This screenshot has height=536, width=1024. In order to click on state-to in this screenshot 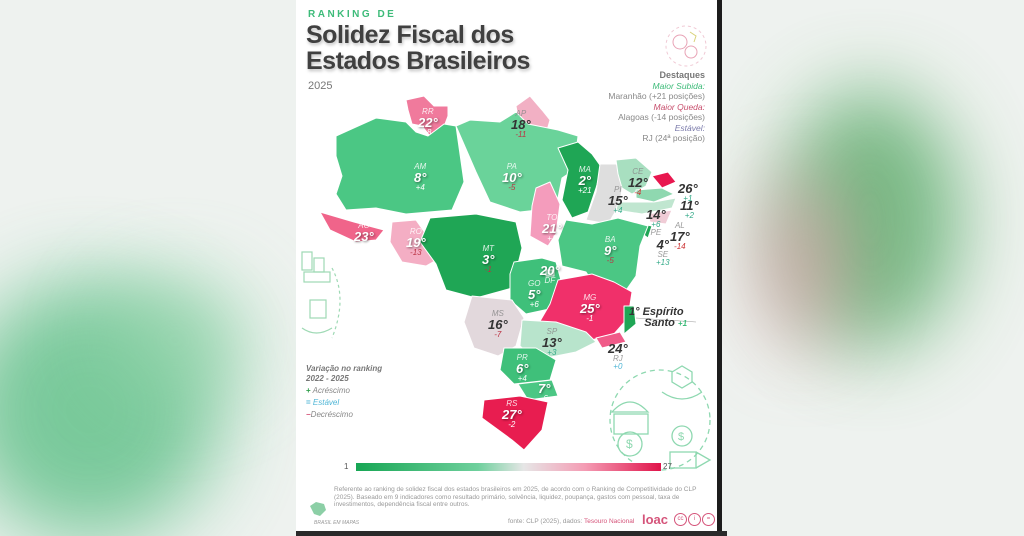, I will do `click(545, 214)`.